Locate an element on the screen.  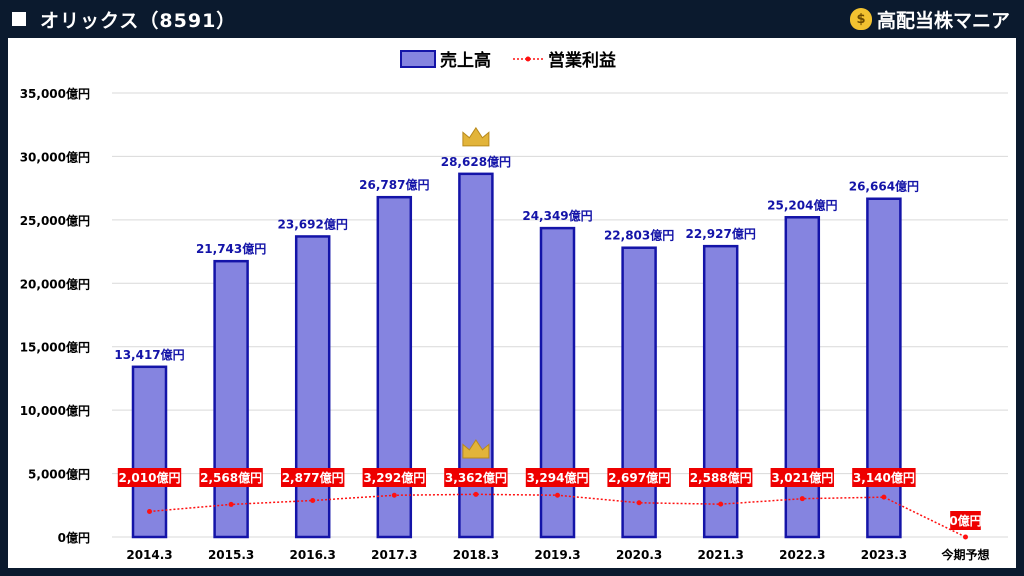
line-value-label: 3,292億円 is located at coordinates (394, 477).